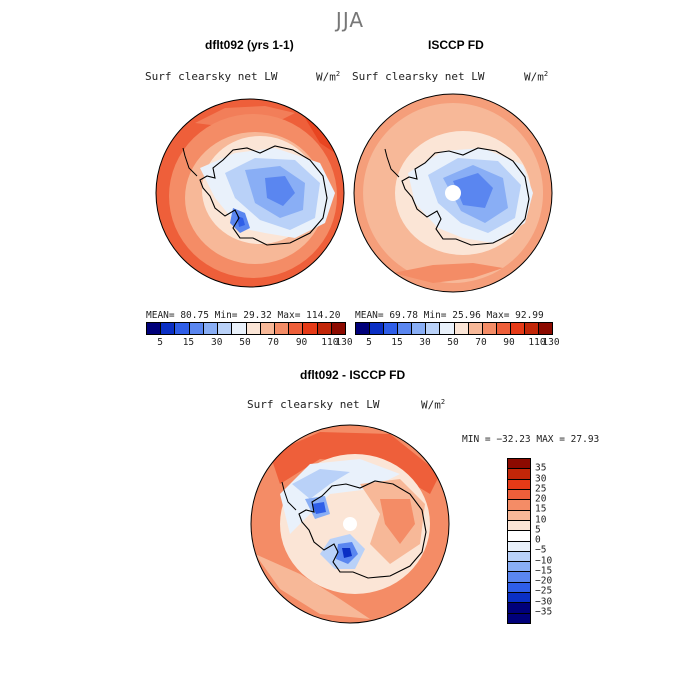  I want to click on panel3-stats: MIN = −32.23 MAX = 27.93, so click(531, 439).